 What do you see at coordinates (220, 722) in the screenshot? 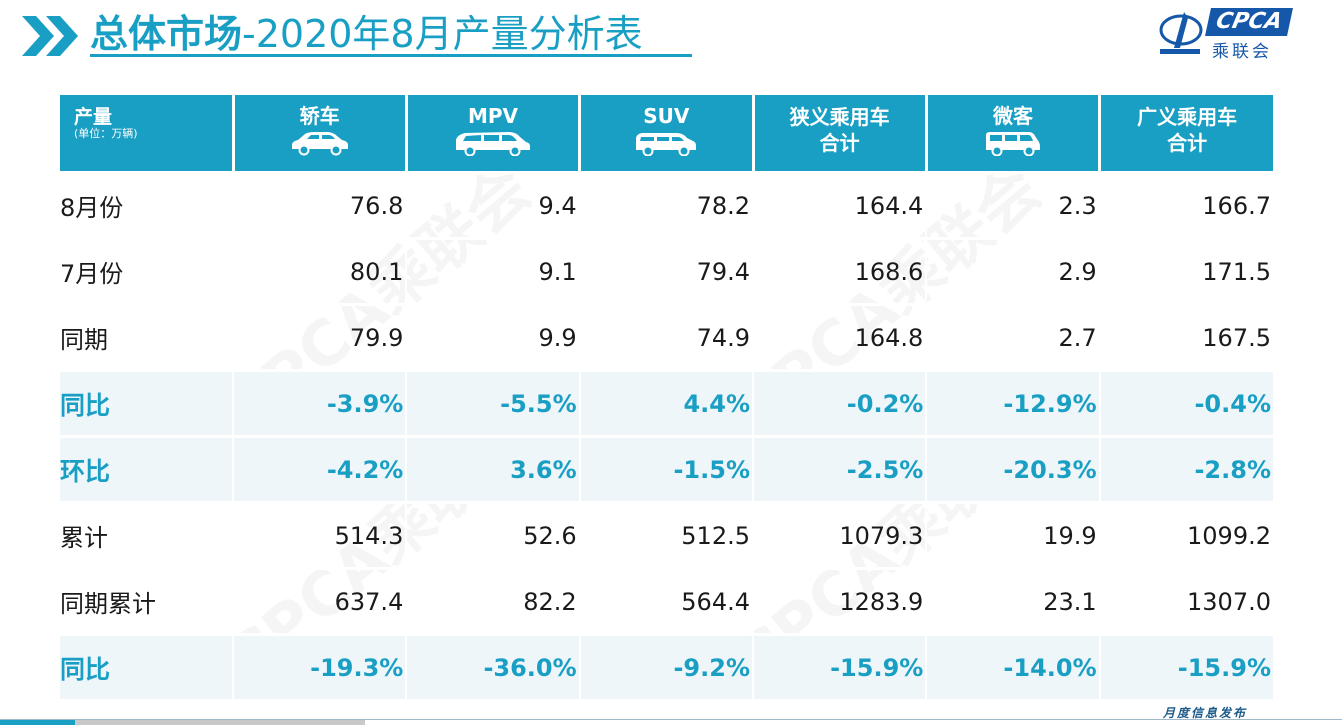
I see `footer-gray-bar` at bounding box center [220, 722].